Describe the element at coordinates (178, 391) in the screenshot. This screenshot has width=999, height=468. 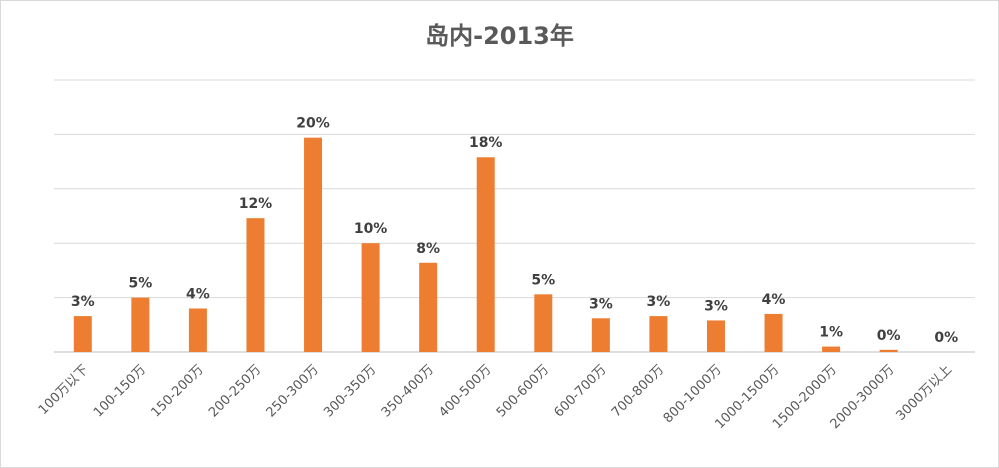
I see `x-tick-label: 150-200万` at that location.